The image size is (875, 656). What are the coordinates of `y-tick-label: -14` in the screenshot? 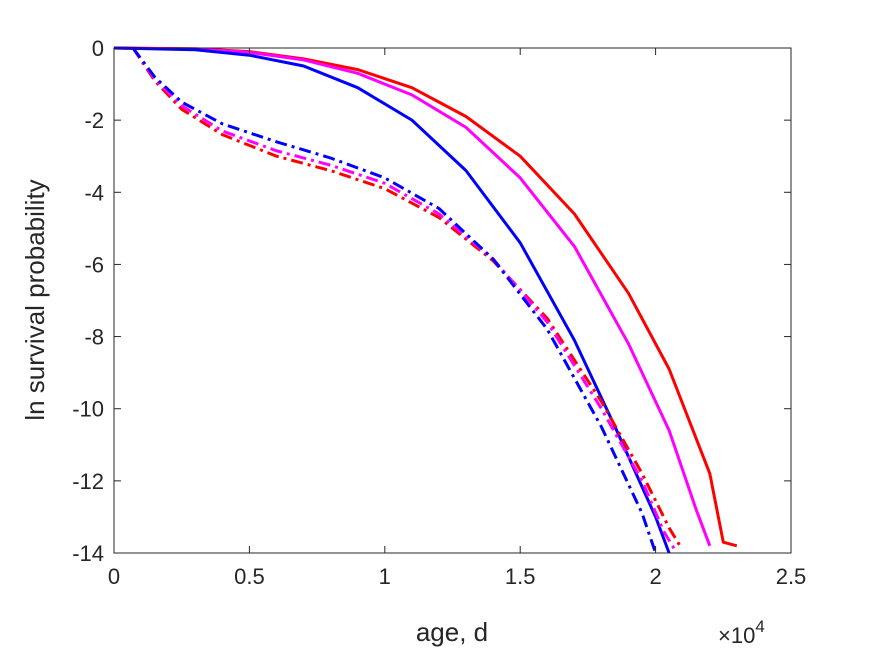 It's located at (88, 553).